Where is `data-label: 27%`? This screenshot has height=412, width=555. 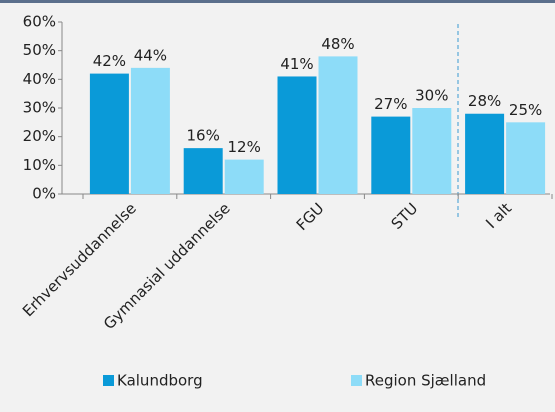 data-label: 27% is located at coordinates (390, 104).